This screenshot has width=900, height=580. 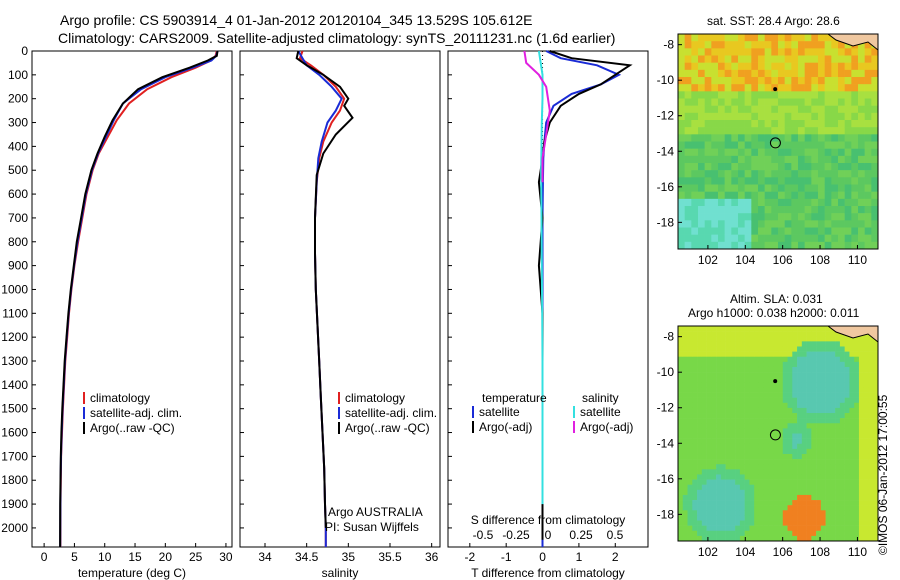 I want to click on y-tick-label: 1600, so click(x=14, y=433).